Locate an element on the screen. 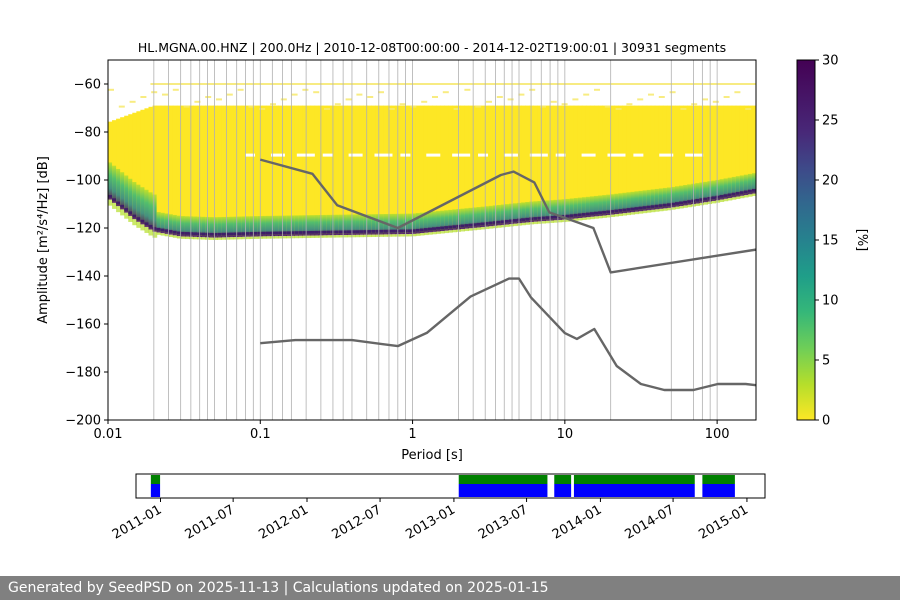 The height and width of the screenshot is (600, 900). nhnm-curve is located at coordinates (507, 216).